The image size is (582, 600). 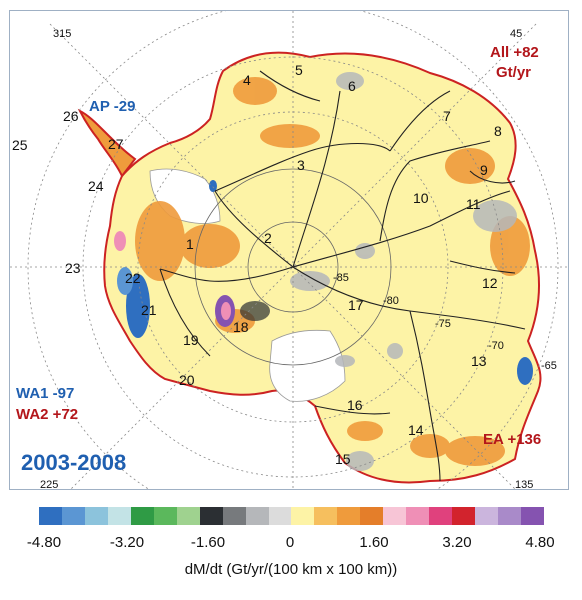 What do you see at coordinates (447, 116) in the screenshot?
I see `basin-label-7: 7` at bounding box center [447, 116].